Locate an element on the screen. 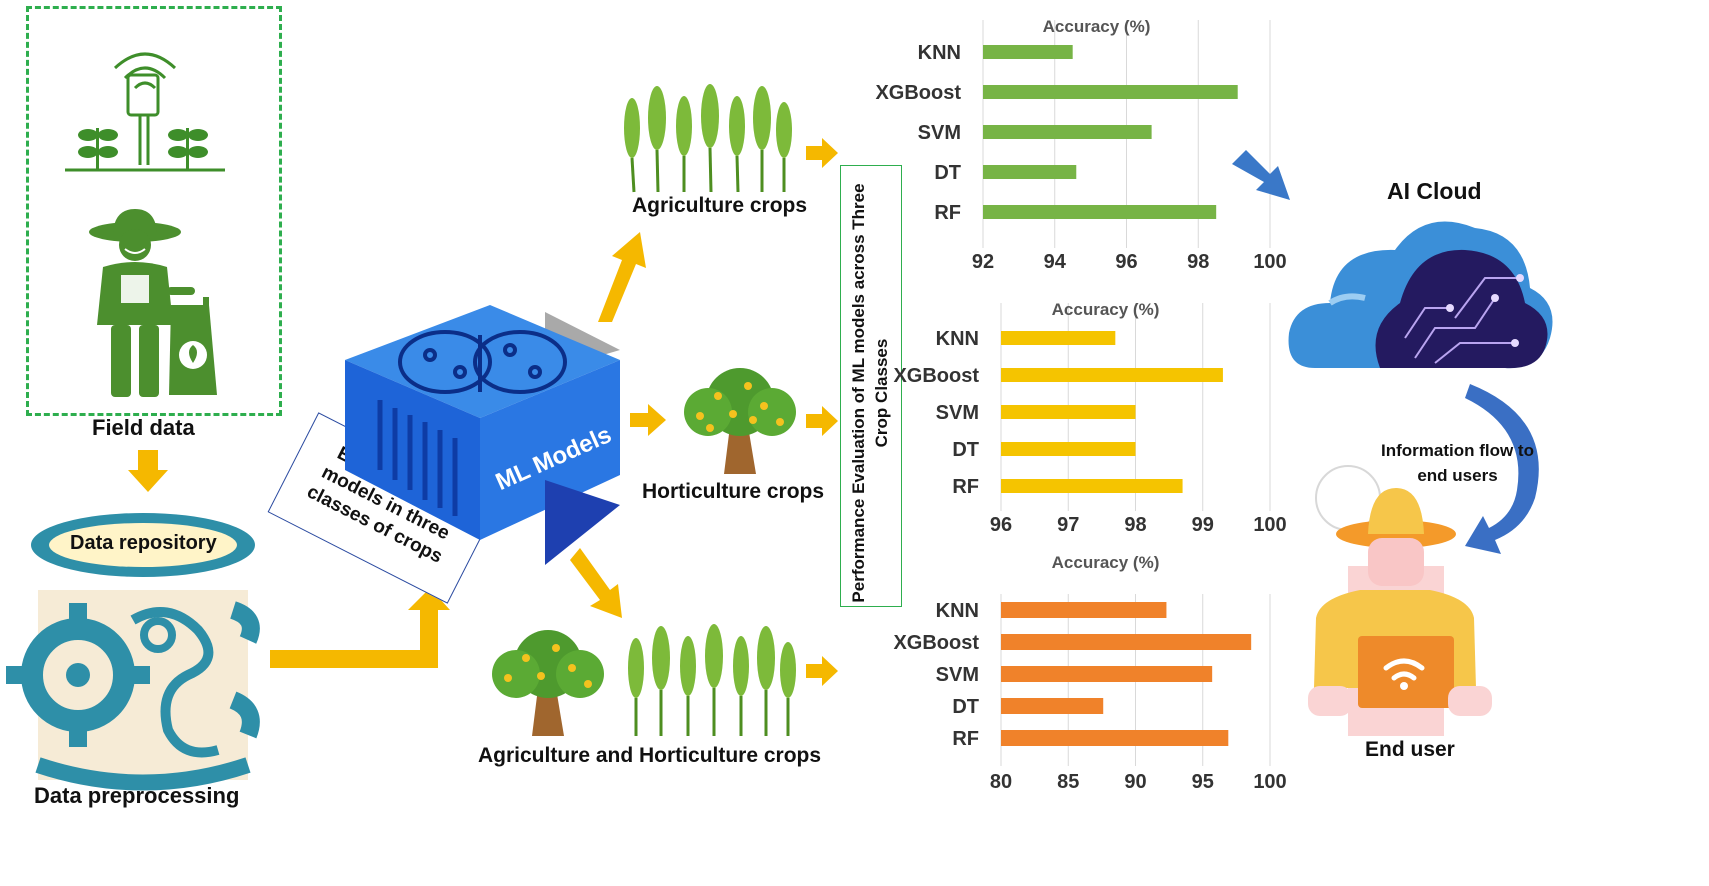 The height and width of the screenshot is (886, 1709). arrow-down-icon is located at coordinates (148, 471).